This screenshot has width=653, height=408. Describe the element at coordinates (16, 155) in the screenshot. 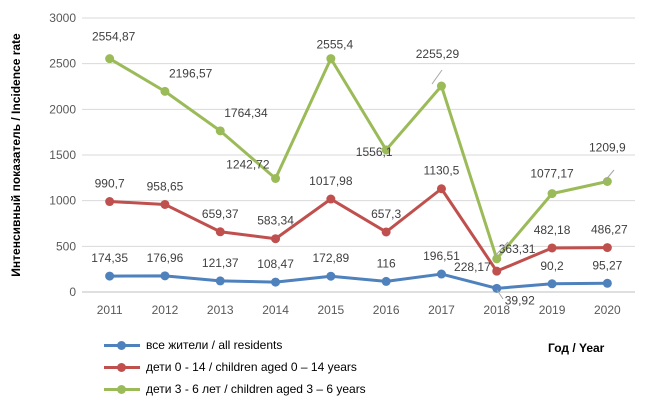

I see `y-axis-label: Интенсивный показатель / Incidence rate` at that location.